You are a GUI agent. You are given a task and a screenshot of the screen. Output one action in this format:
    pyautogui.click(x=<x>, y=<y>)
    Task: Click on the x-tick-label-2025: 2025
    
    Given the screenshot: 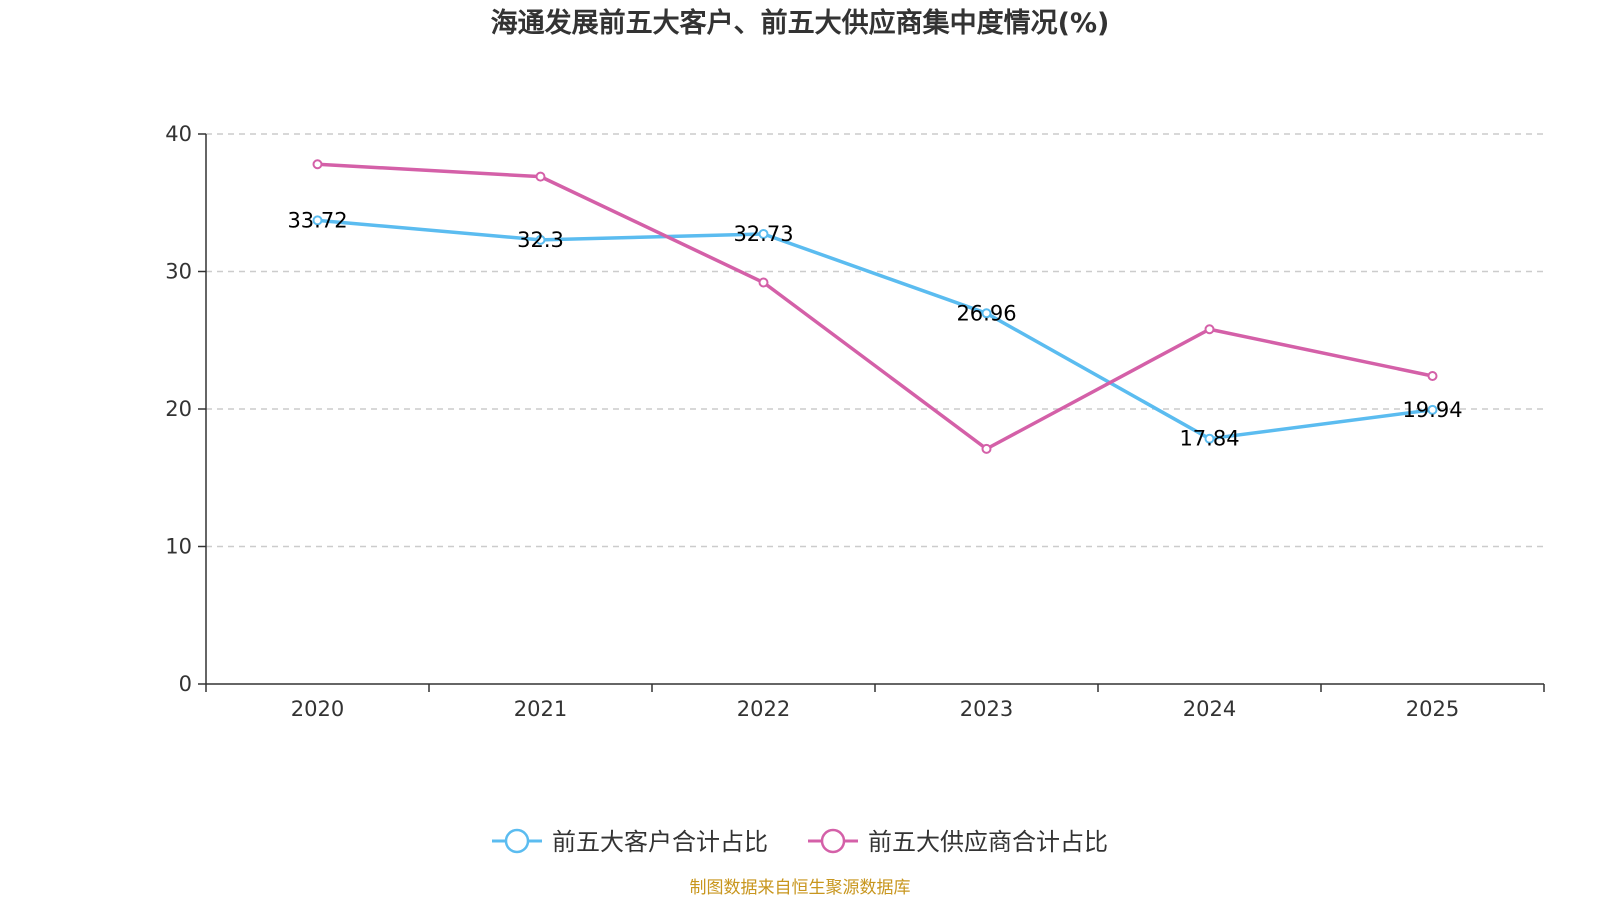 What is the action you would take?
    pyautogui.click(x=1432, y=709)
    